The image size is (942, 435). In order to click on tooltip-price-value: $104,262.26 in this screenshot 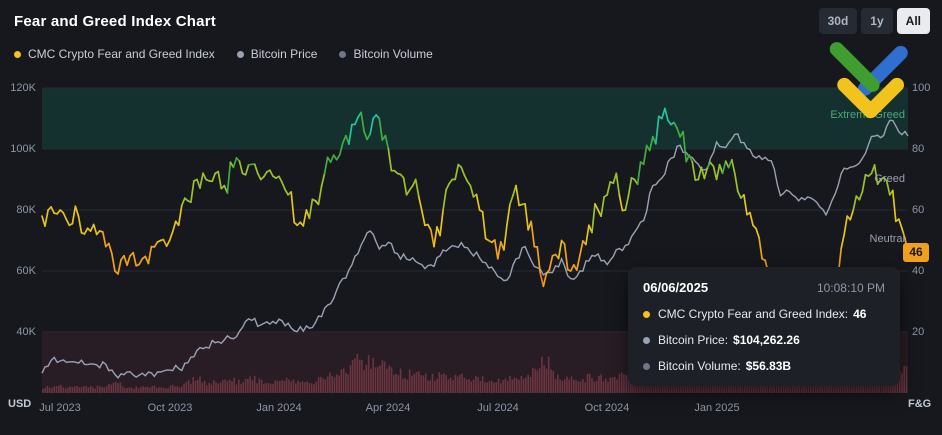, I will do `click(766, 340)`.